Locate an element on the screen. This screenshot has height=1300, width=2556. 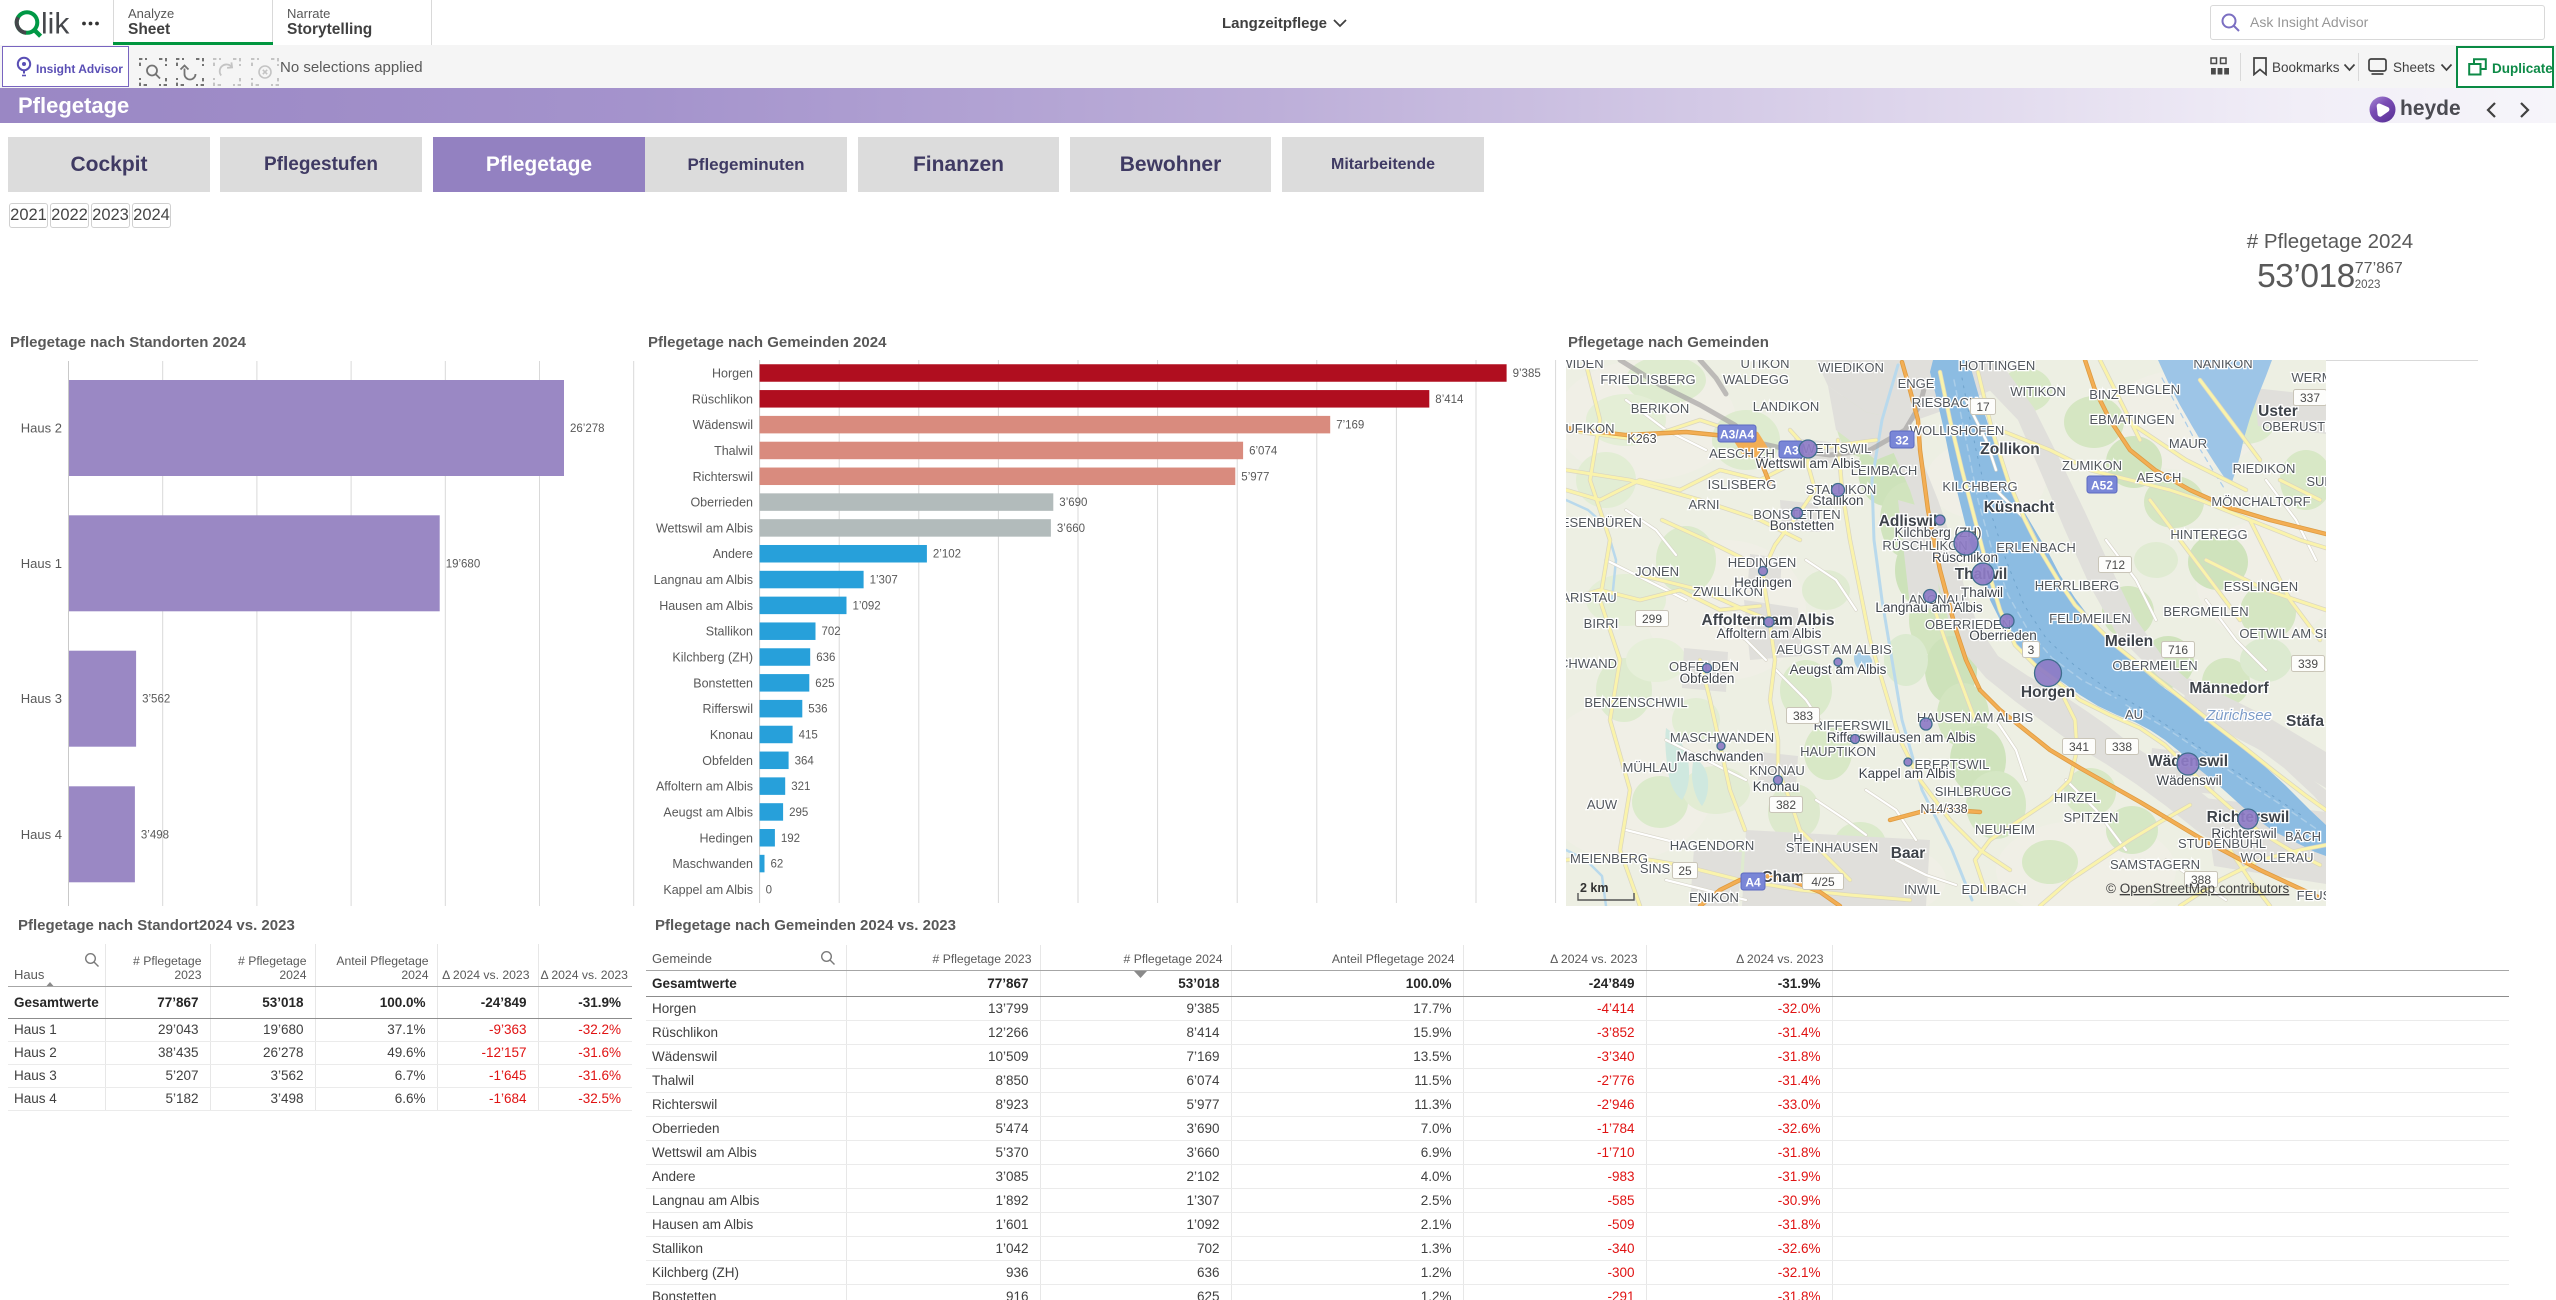
svg-text: Hausen am Albis is located at coordinates (706, 606).